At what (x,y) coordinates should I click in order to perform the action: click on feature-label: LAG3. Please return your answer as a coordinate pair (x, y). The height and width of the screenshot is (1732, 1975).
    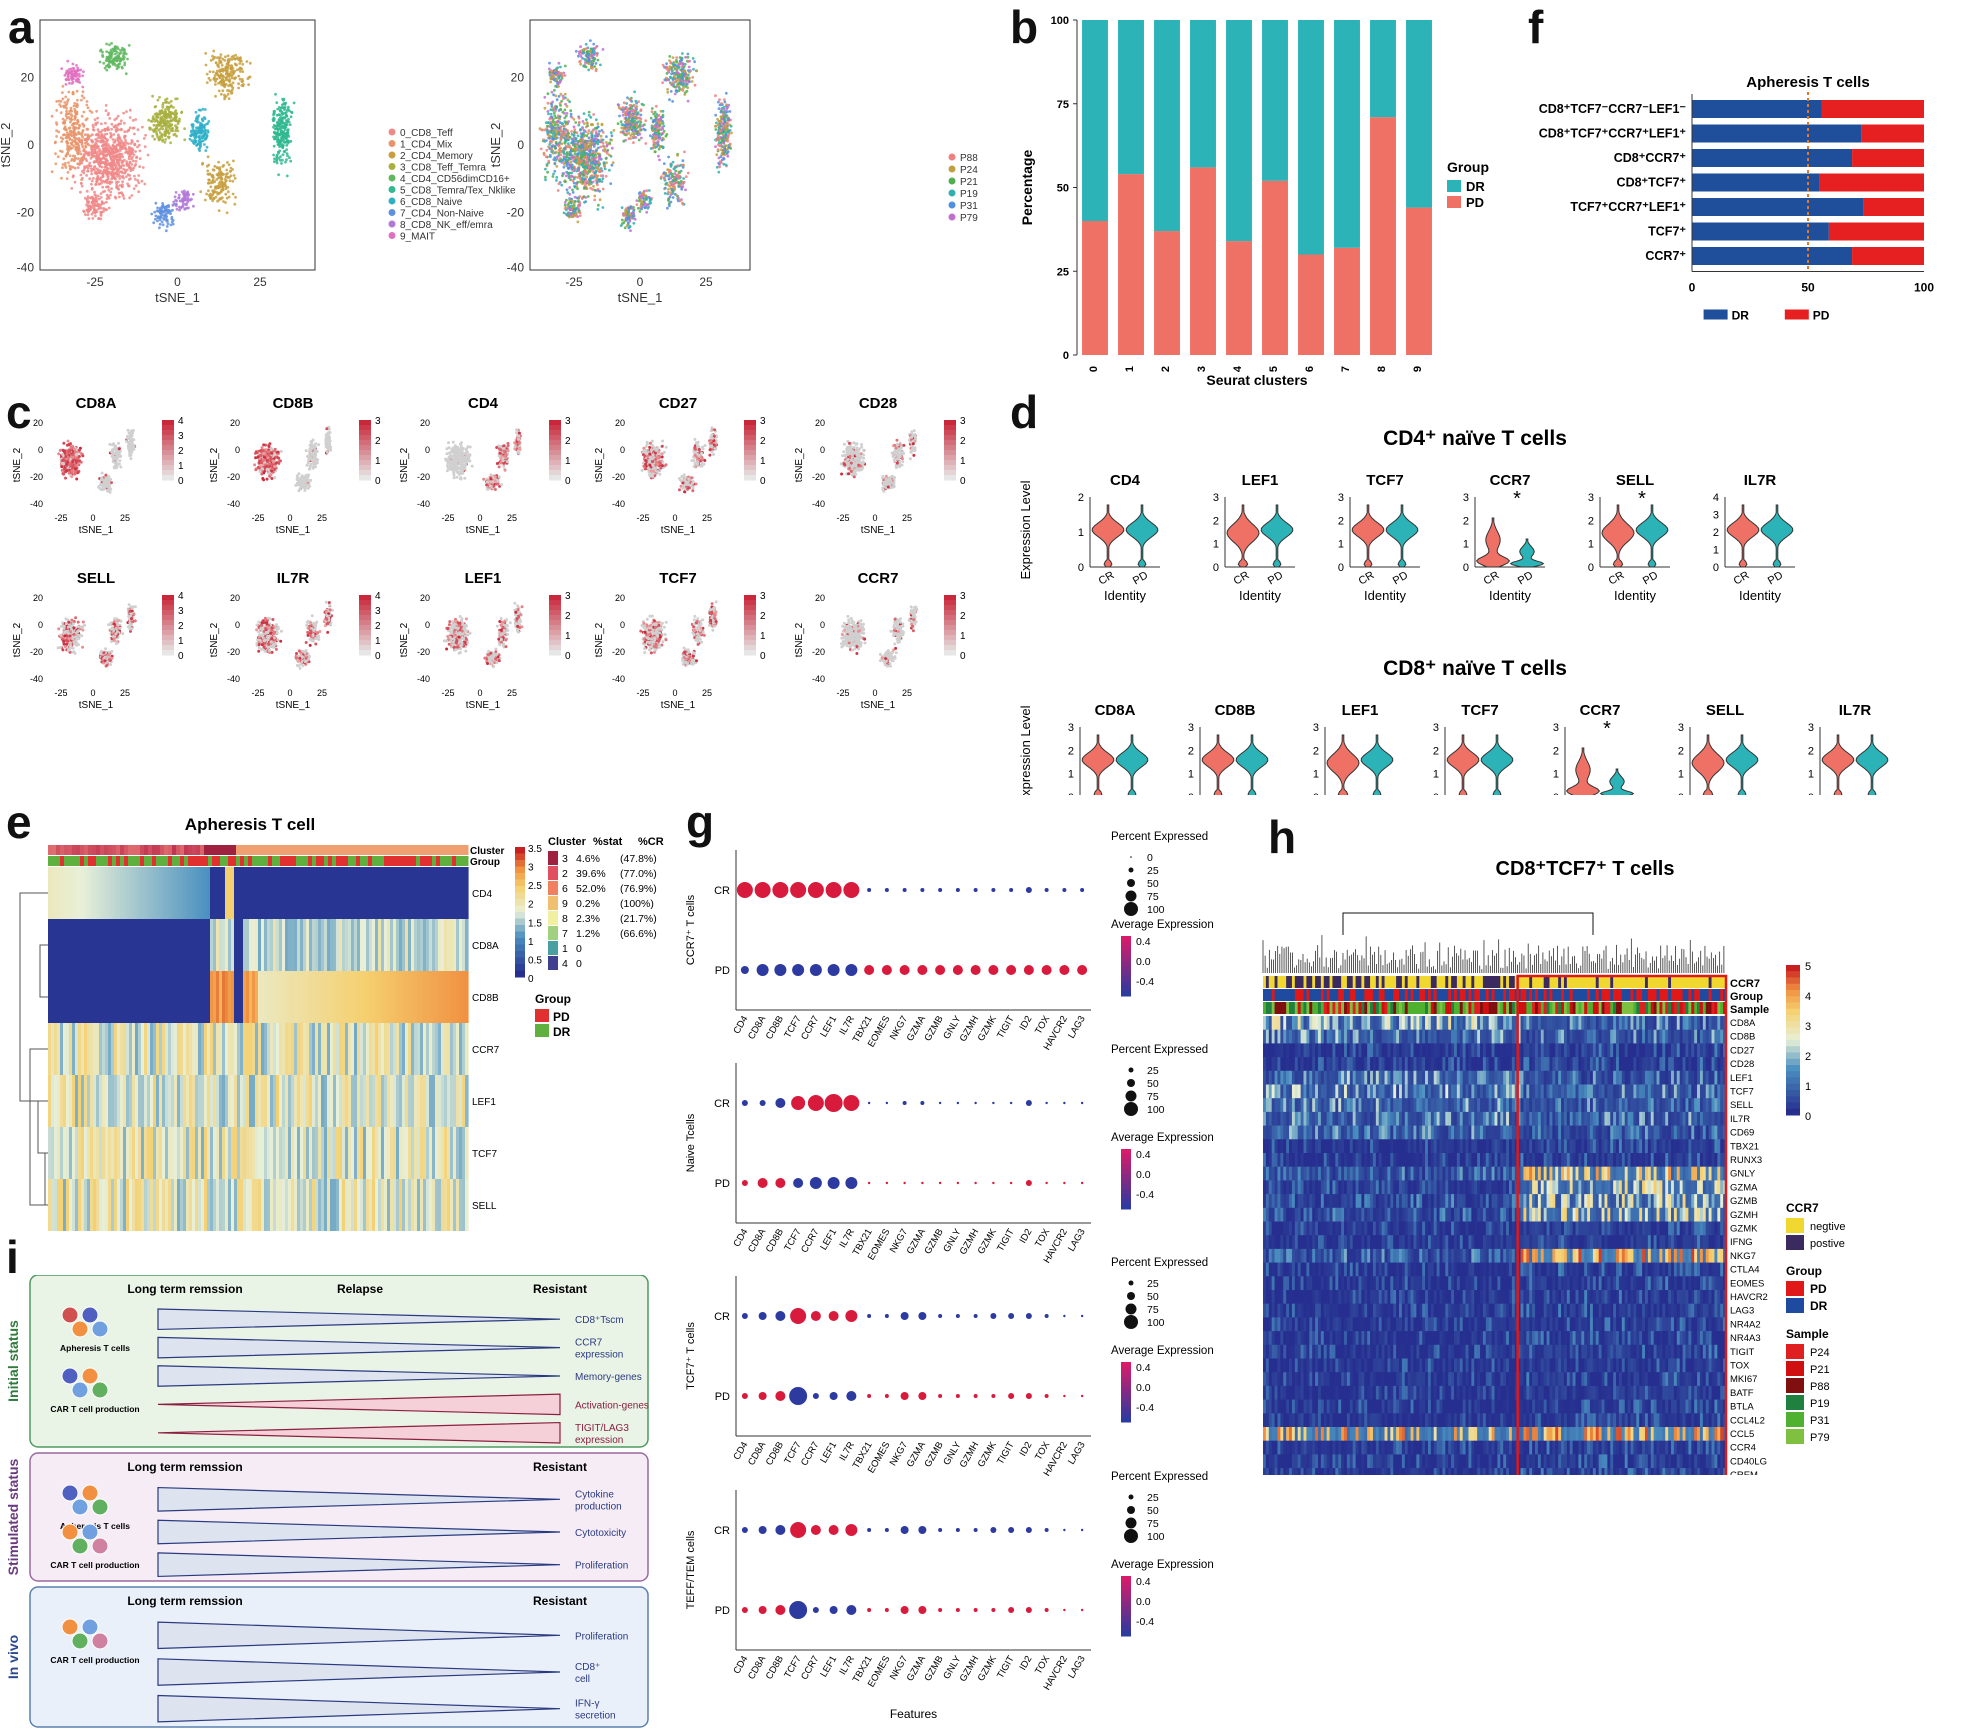
    Looking at the image, I should click on (1077, 1240).